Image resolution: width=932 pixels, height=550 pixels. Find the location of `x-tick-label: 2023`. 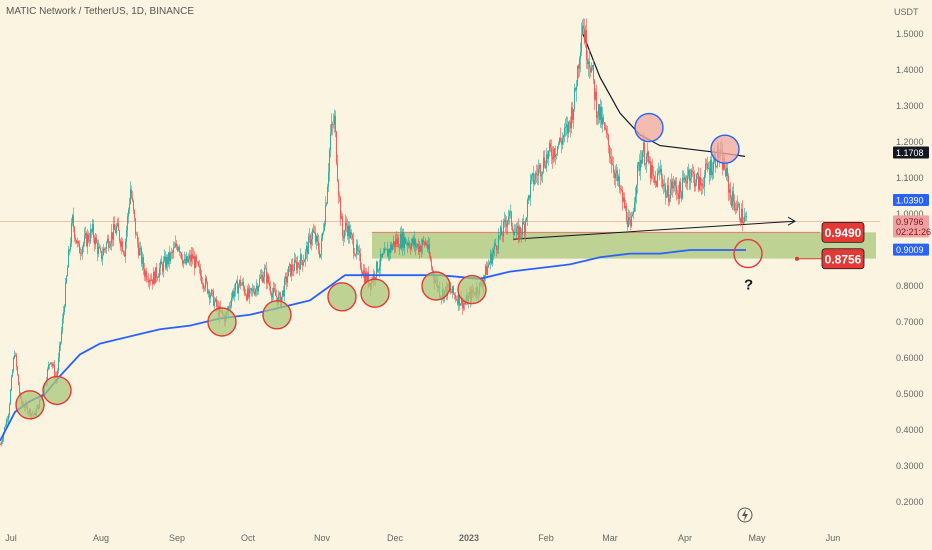

x-tick-label: 2023 is located at coordinates (469, 538).